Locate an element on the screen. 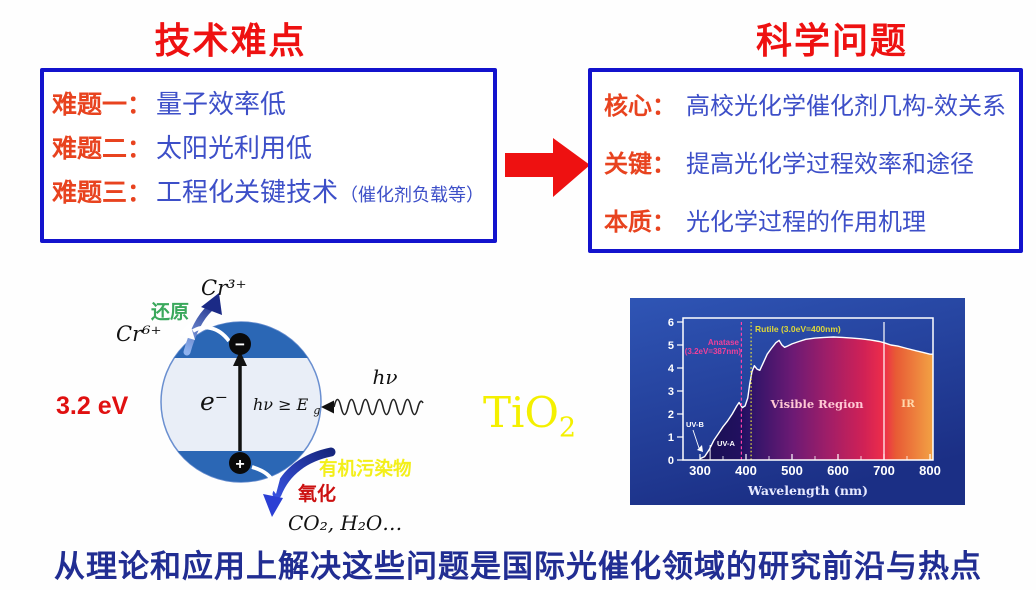 This screenshot has width=1036, height=590. anatase-label-line2: (3.2eV=387nm) is located at coordinates (713, 351).